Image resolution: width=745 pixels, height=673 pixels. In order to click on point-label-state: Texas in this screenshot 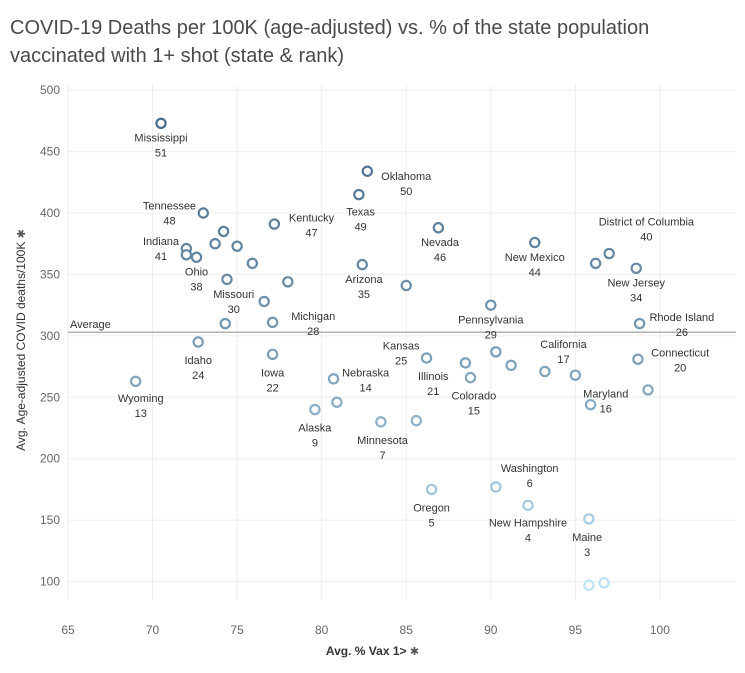, I will do `click(360, 212)`.